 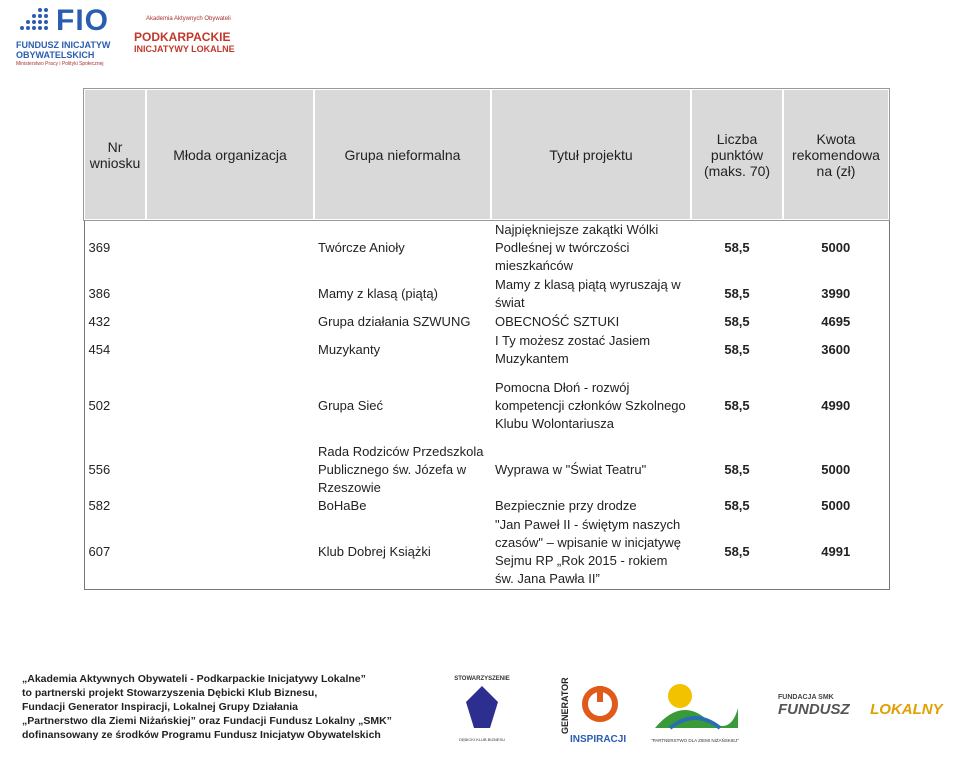 I want to click on logo-text: DĘBICKI KLUB BIZNESU, so click(x=481, y=739).